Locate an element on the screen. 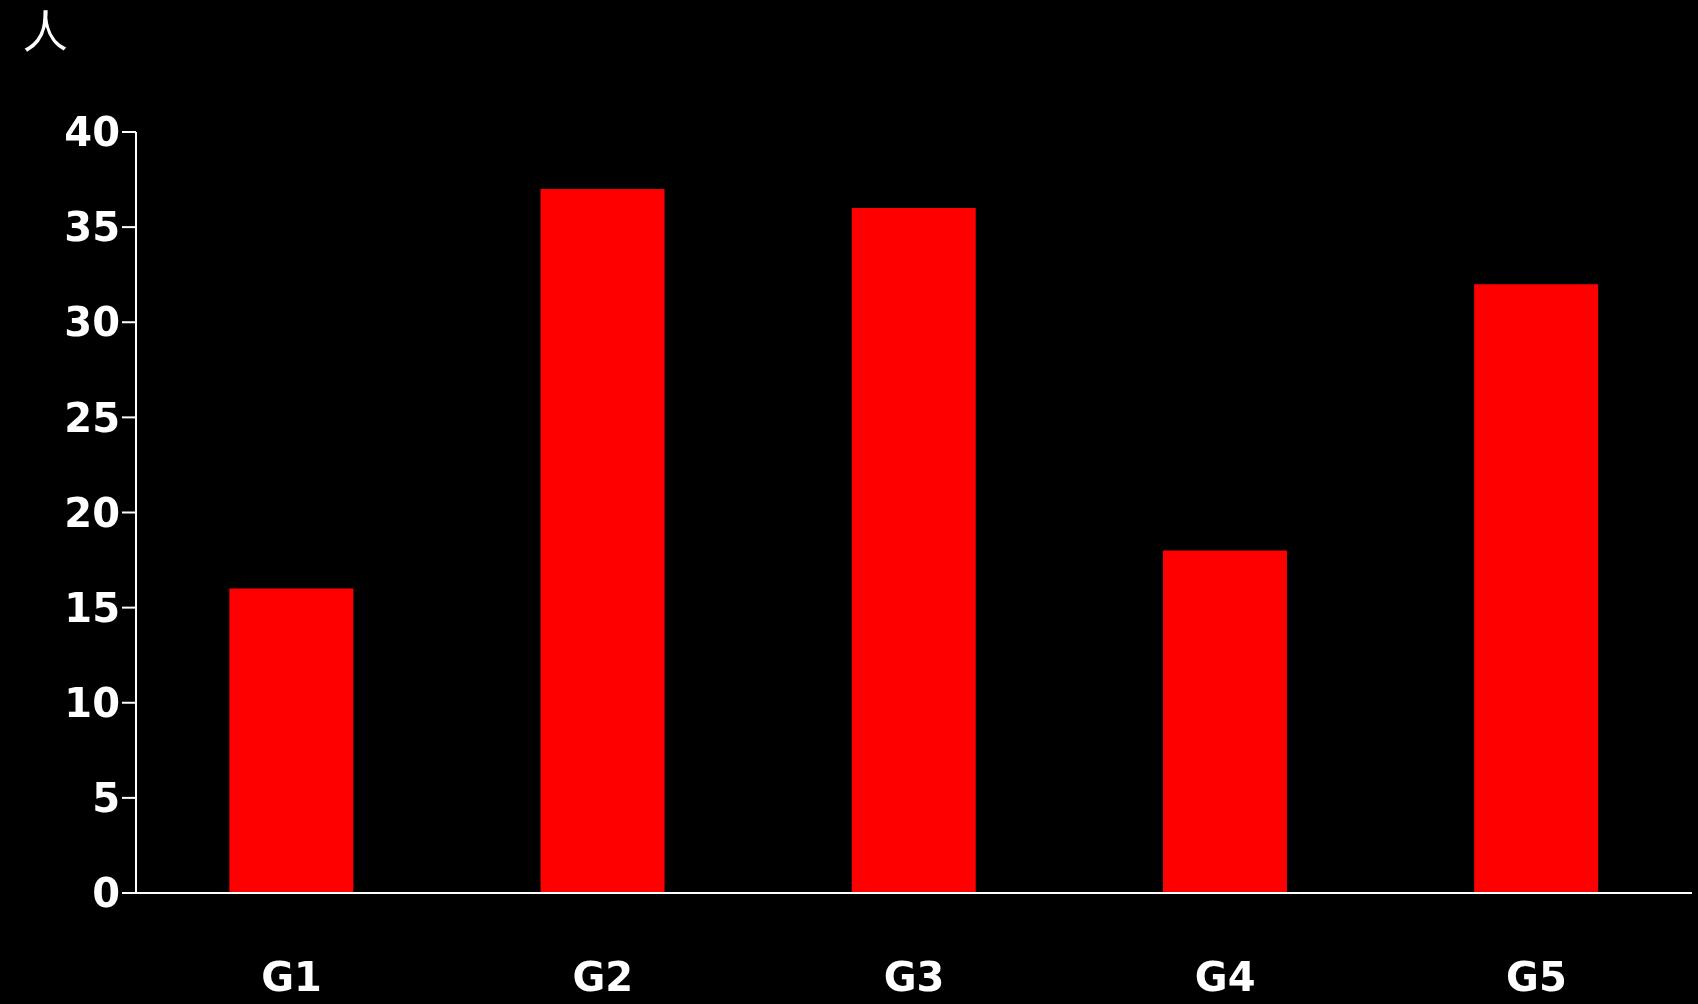 Image resolution: width=1698 pixels, height=1004 pixels. x-tick-label: G1 is located at coordinates (291, 977).